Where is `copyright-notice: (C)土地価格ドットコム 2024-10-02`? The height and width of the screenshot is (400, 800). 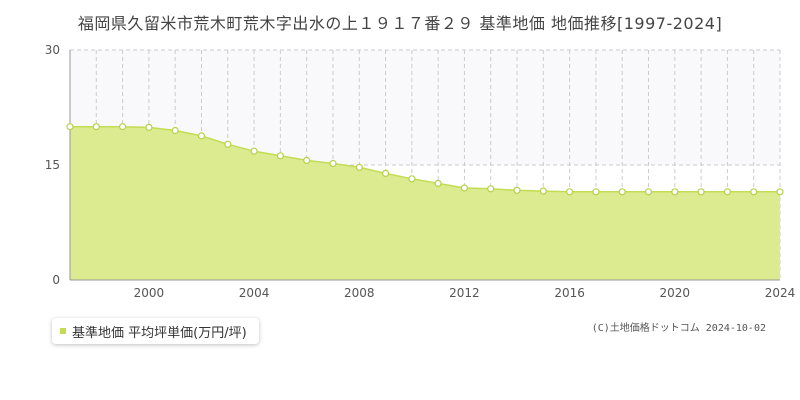
copyright-notice: (C)土地価格ドットコム 2024-10-02 is located at coordinates (678, 328).